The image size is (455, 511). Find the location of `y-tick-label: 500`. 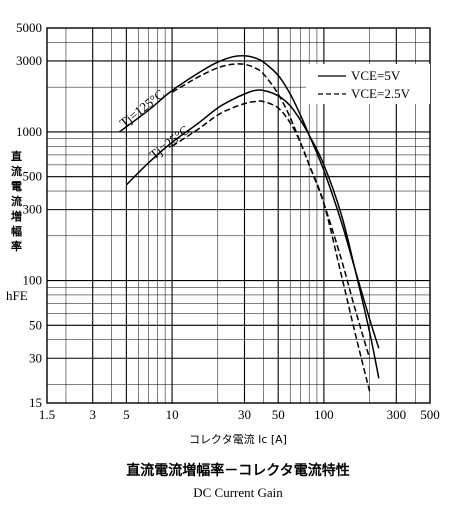

y-tick-label: 500 is located at coordinates (33, 176).